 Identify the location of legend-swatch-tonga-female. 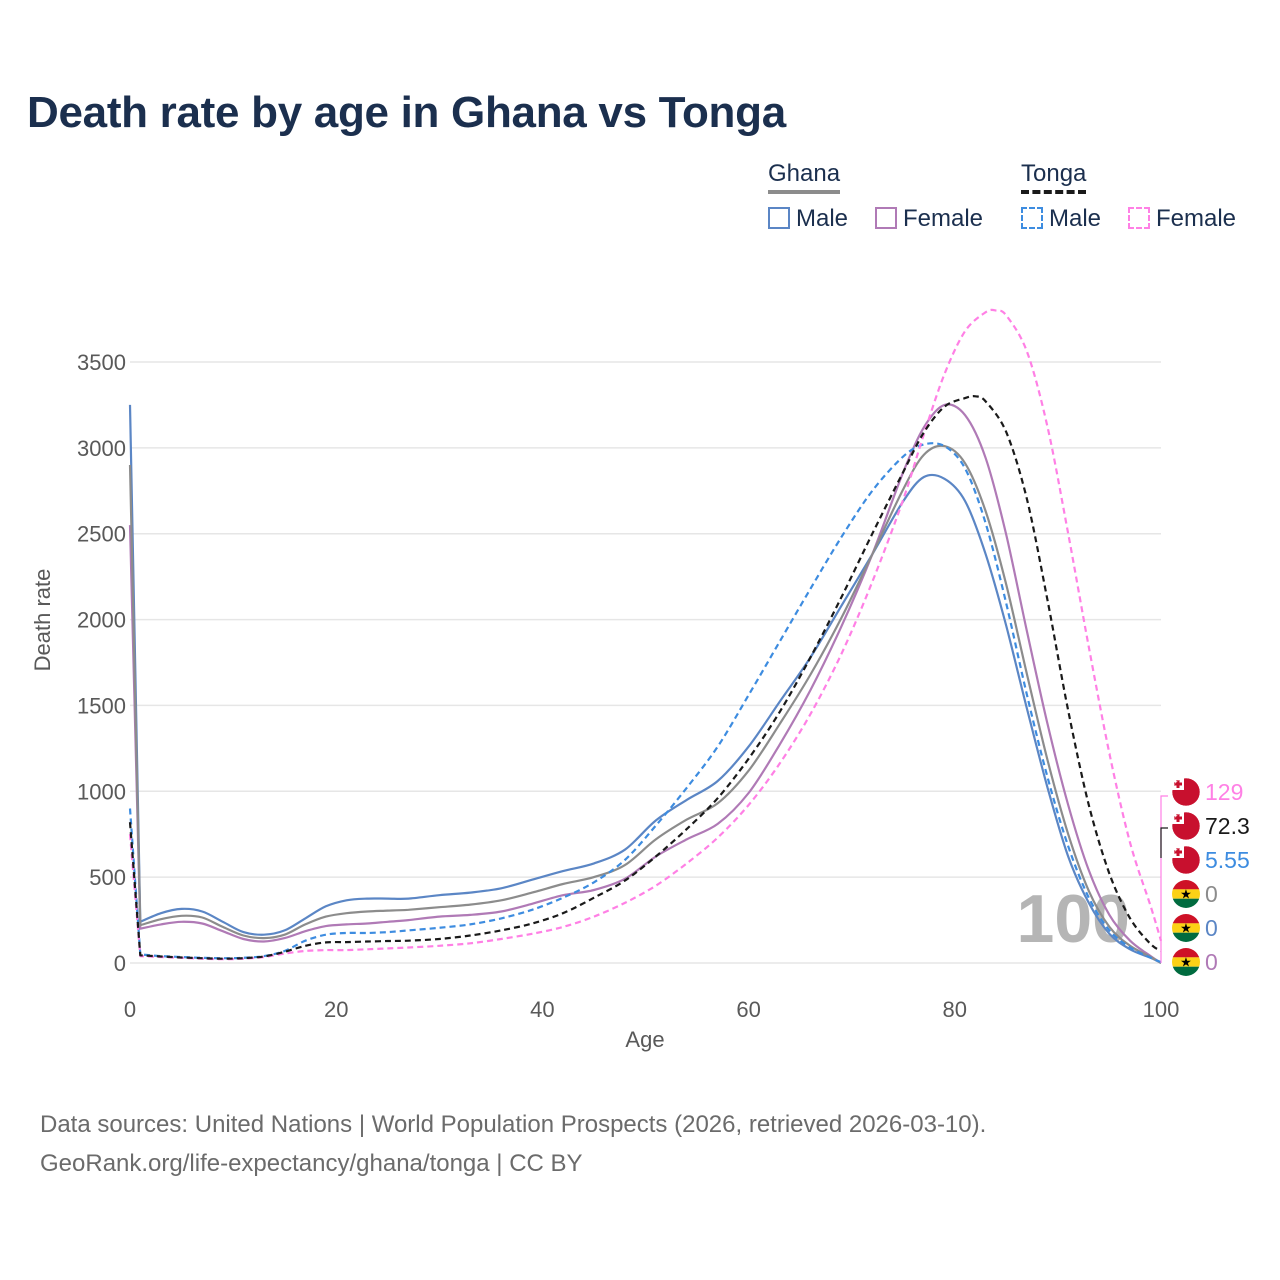
(1139, 218).